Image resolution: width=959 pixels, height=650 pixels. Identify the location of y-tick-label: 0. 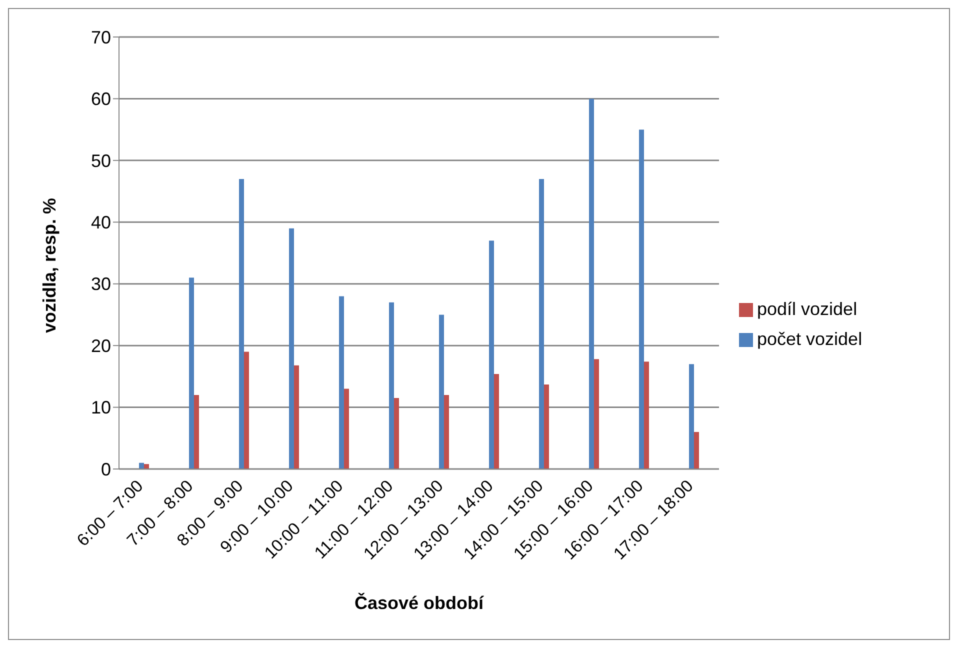
(105, 469).